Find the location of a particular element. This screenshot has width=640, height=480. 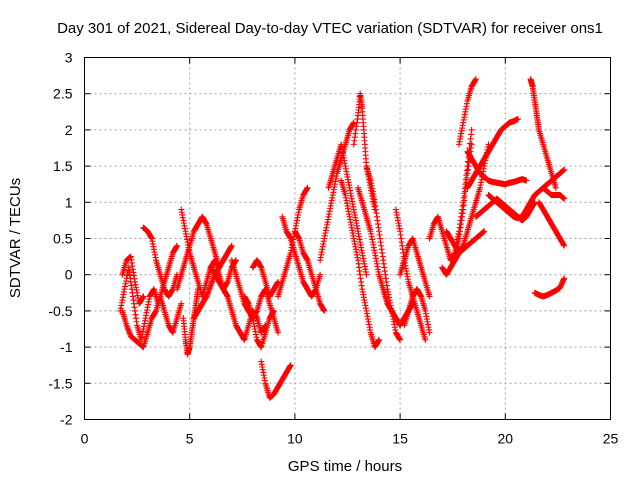

x-tick-label: 10 is located at coordinates (295, 439).